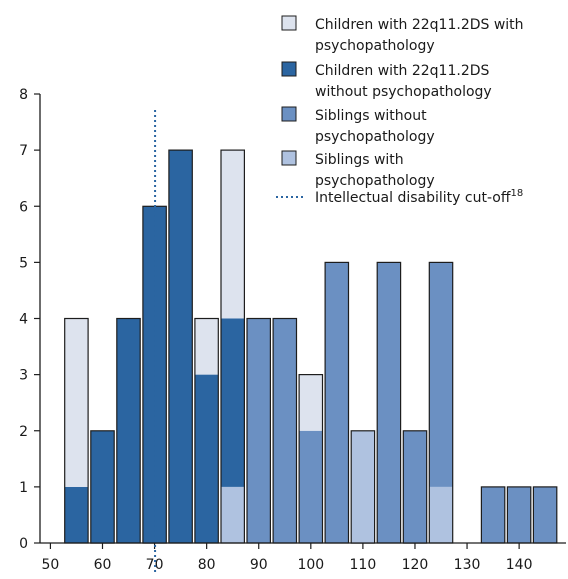  Describe the element at coordinates (23, 488) in the screenshot. I see `y-tick-label-1: 1` at that location.